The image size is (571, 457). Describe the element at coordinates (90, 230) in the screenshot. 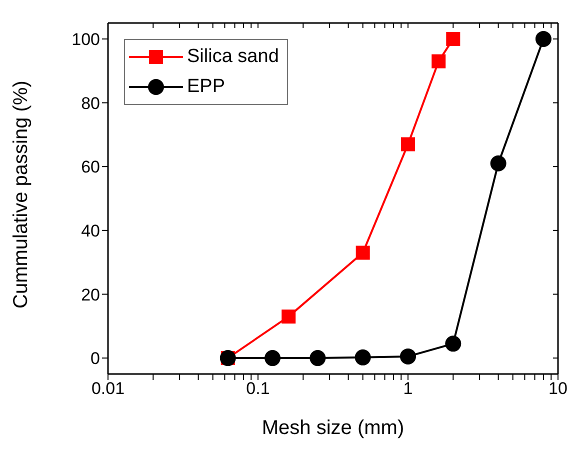

I see `y-tick-label: 40` at that location.